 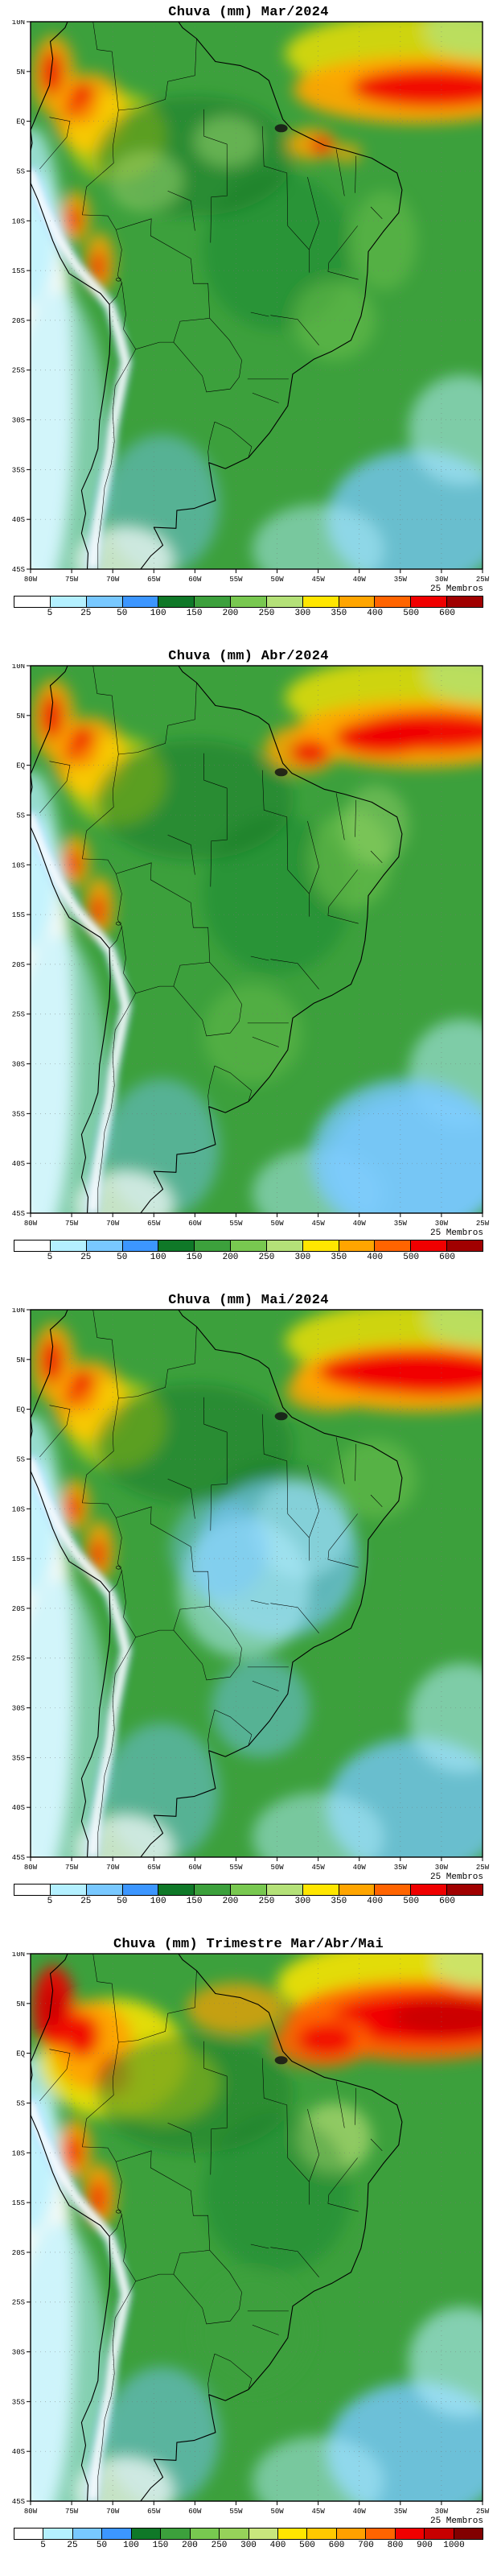 I want to click on lat-label: 30S, so click(x=18, y=1065).